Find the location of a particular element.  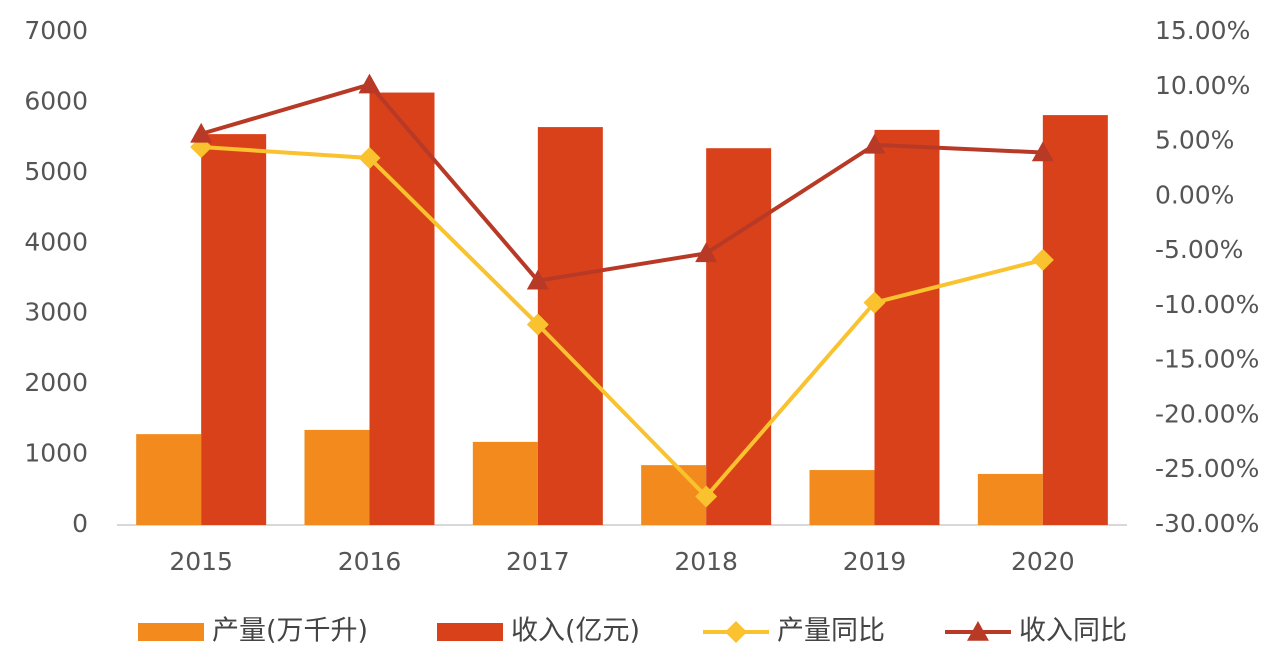

y2-tick-label: 15.00% is located at coordinates (1202, 30).